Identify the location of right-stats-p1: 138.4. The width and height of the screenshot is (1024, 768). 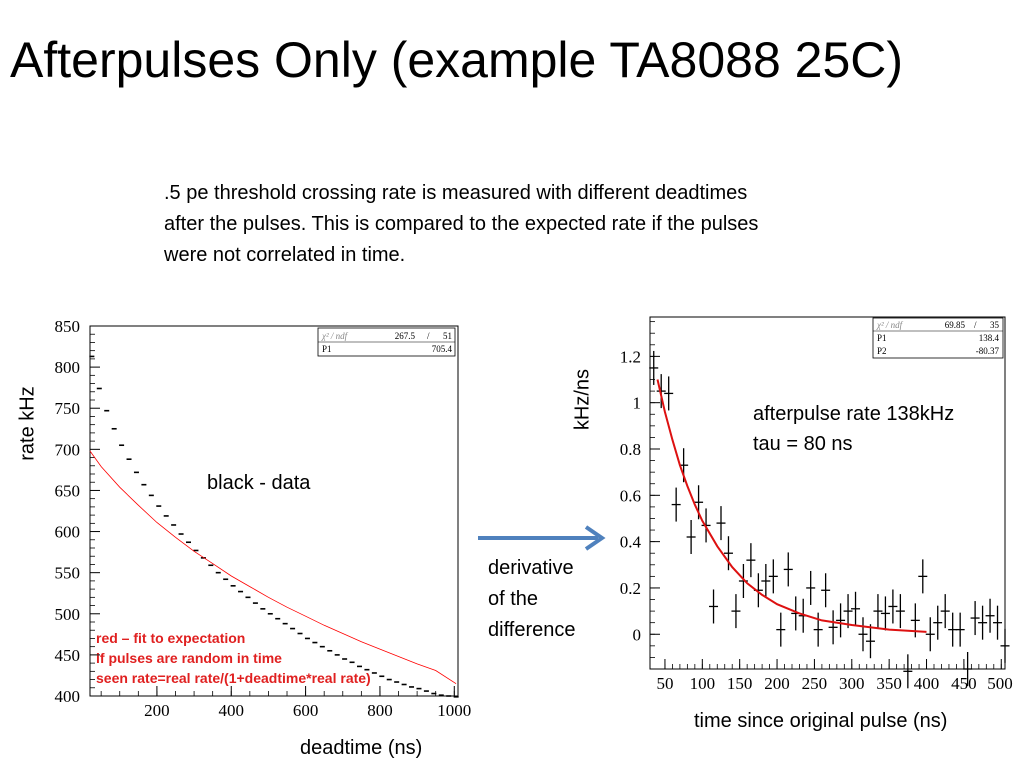
(989, 338).